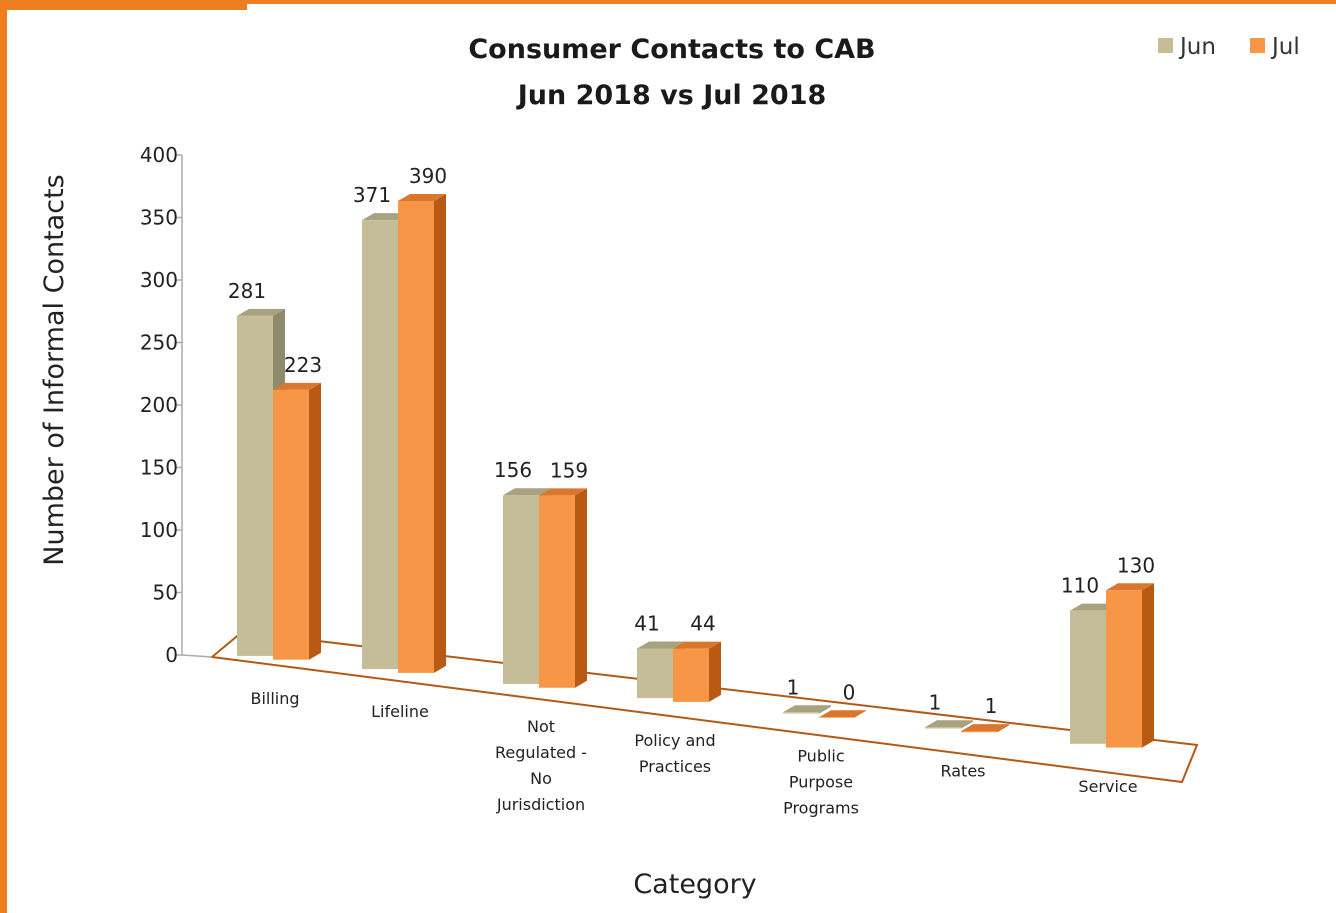 The width and height of the screenshot is (1336, 913). I want to click on data-label-jun: 41, so click(646, 623).